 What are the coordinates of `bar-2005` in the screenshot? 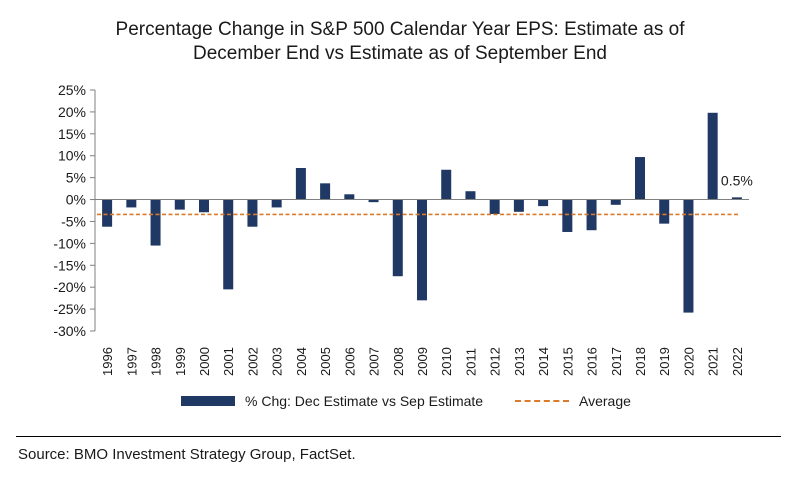 It's located at (325, 191).